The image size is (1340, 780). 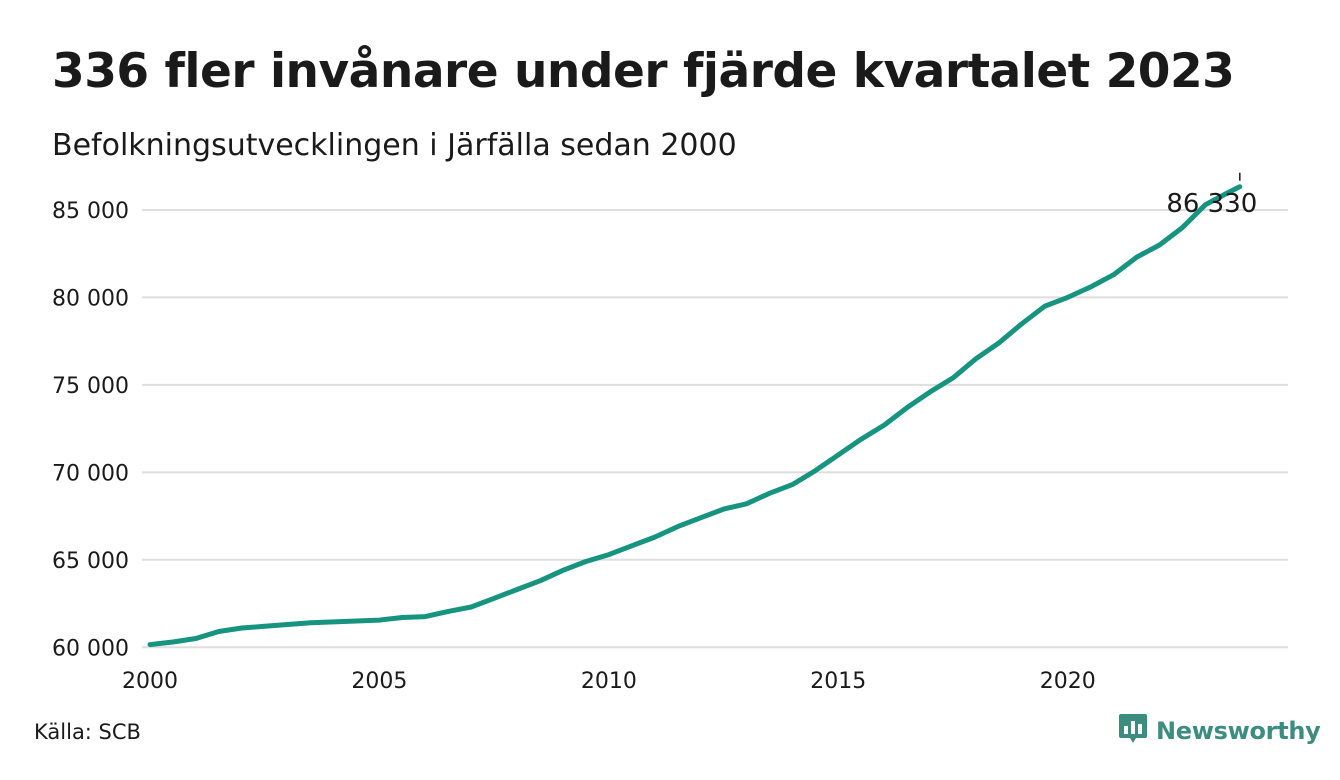 What do you see at coordinates (90, 473) in the screenshot?
I see `y-tick-label: 70 000` at bounding box center [90, 473].